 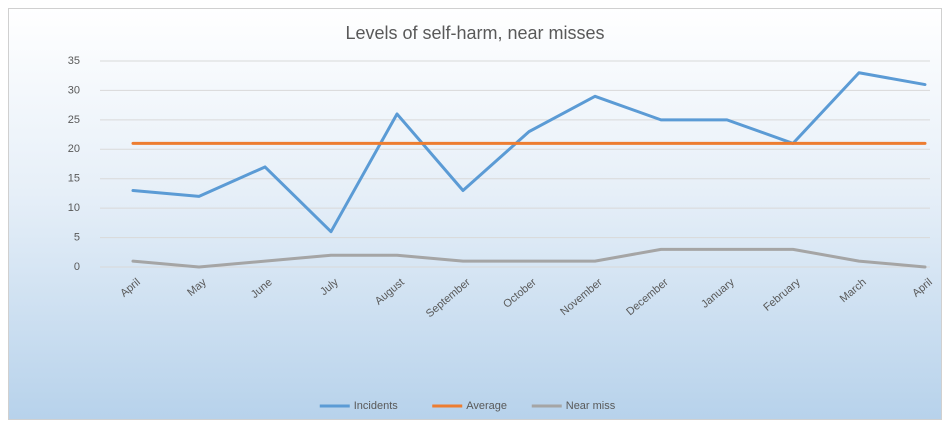 I want to click on legend-label: Average, so click(x=486, y=406).